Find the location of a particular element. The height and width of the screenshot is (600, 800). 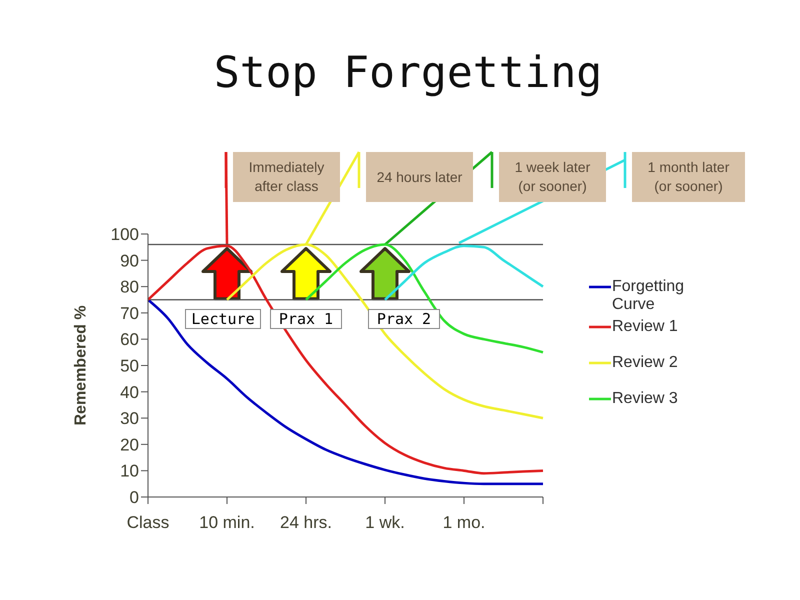

y-tick-label: 50 is located at coordinates (129, 366).